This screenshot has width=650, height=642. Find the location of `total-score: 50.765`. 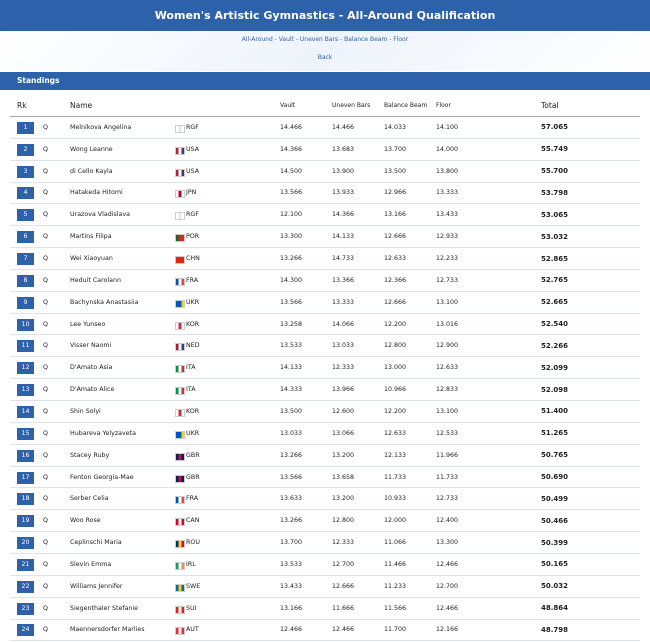

total-score: 50.765 is located at coordinates (555, 455).